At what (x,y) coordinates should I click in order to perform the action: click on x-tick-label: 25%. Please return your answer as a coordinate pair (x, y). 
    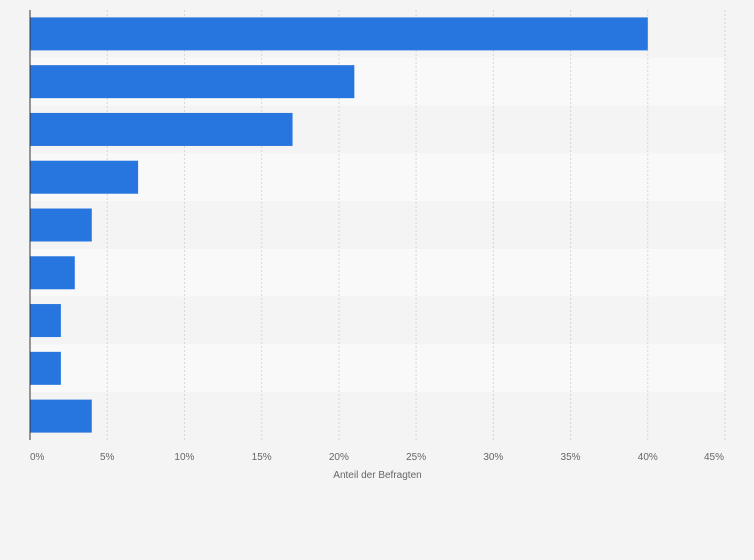
    Looking at the image, I should click on (416, 457).